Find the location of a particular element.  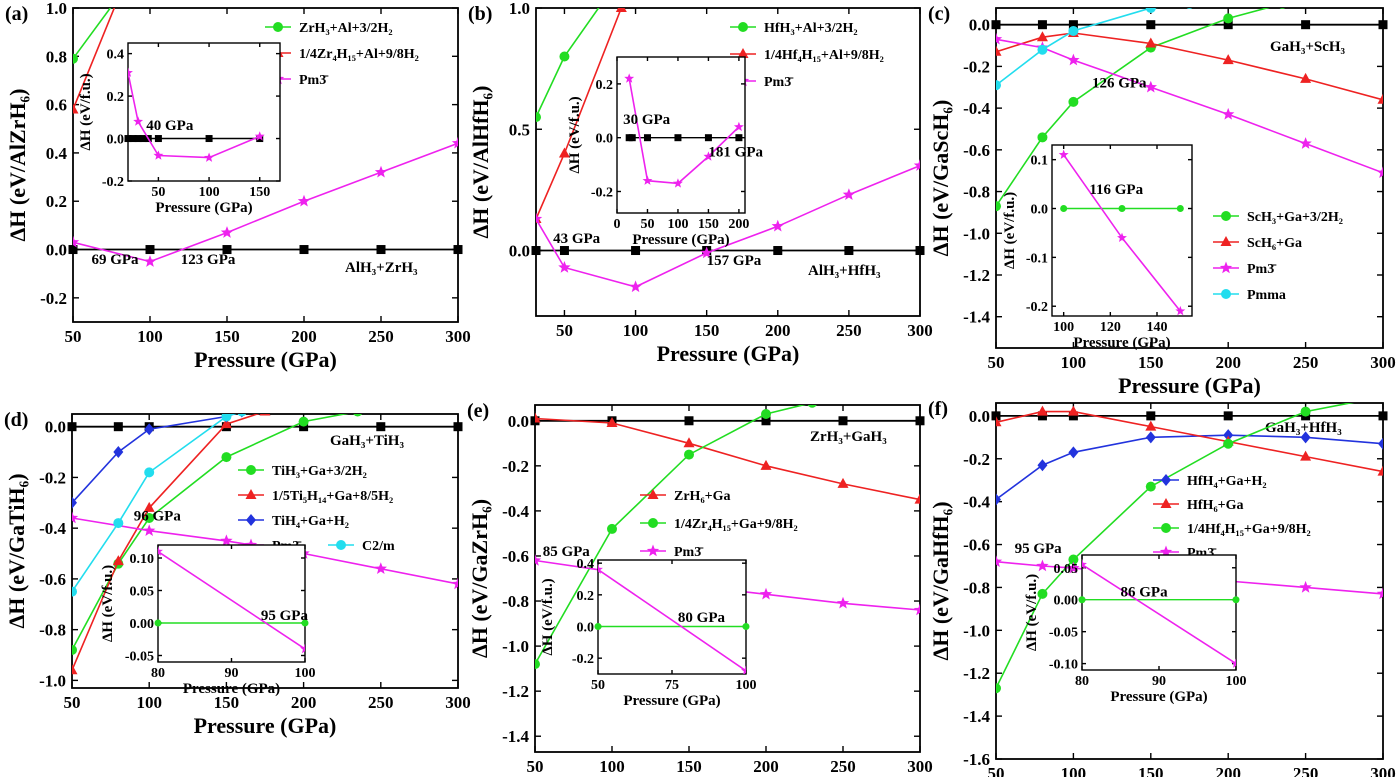

inset-0-xtick-label: 50 is located at coordinates (158, 192).